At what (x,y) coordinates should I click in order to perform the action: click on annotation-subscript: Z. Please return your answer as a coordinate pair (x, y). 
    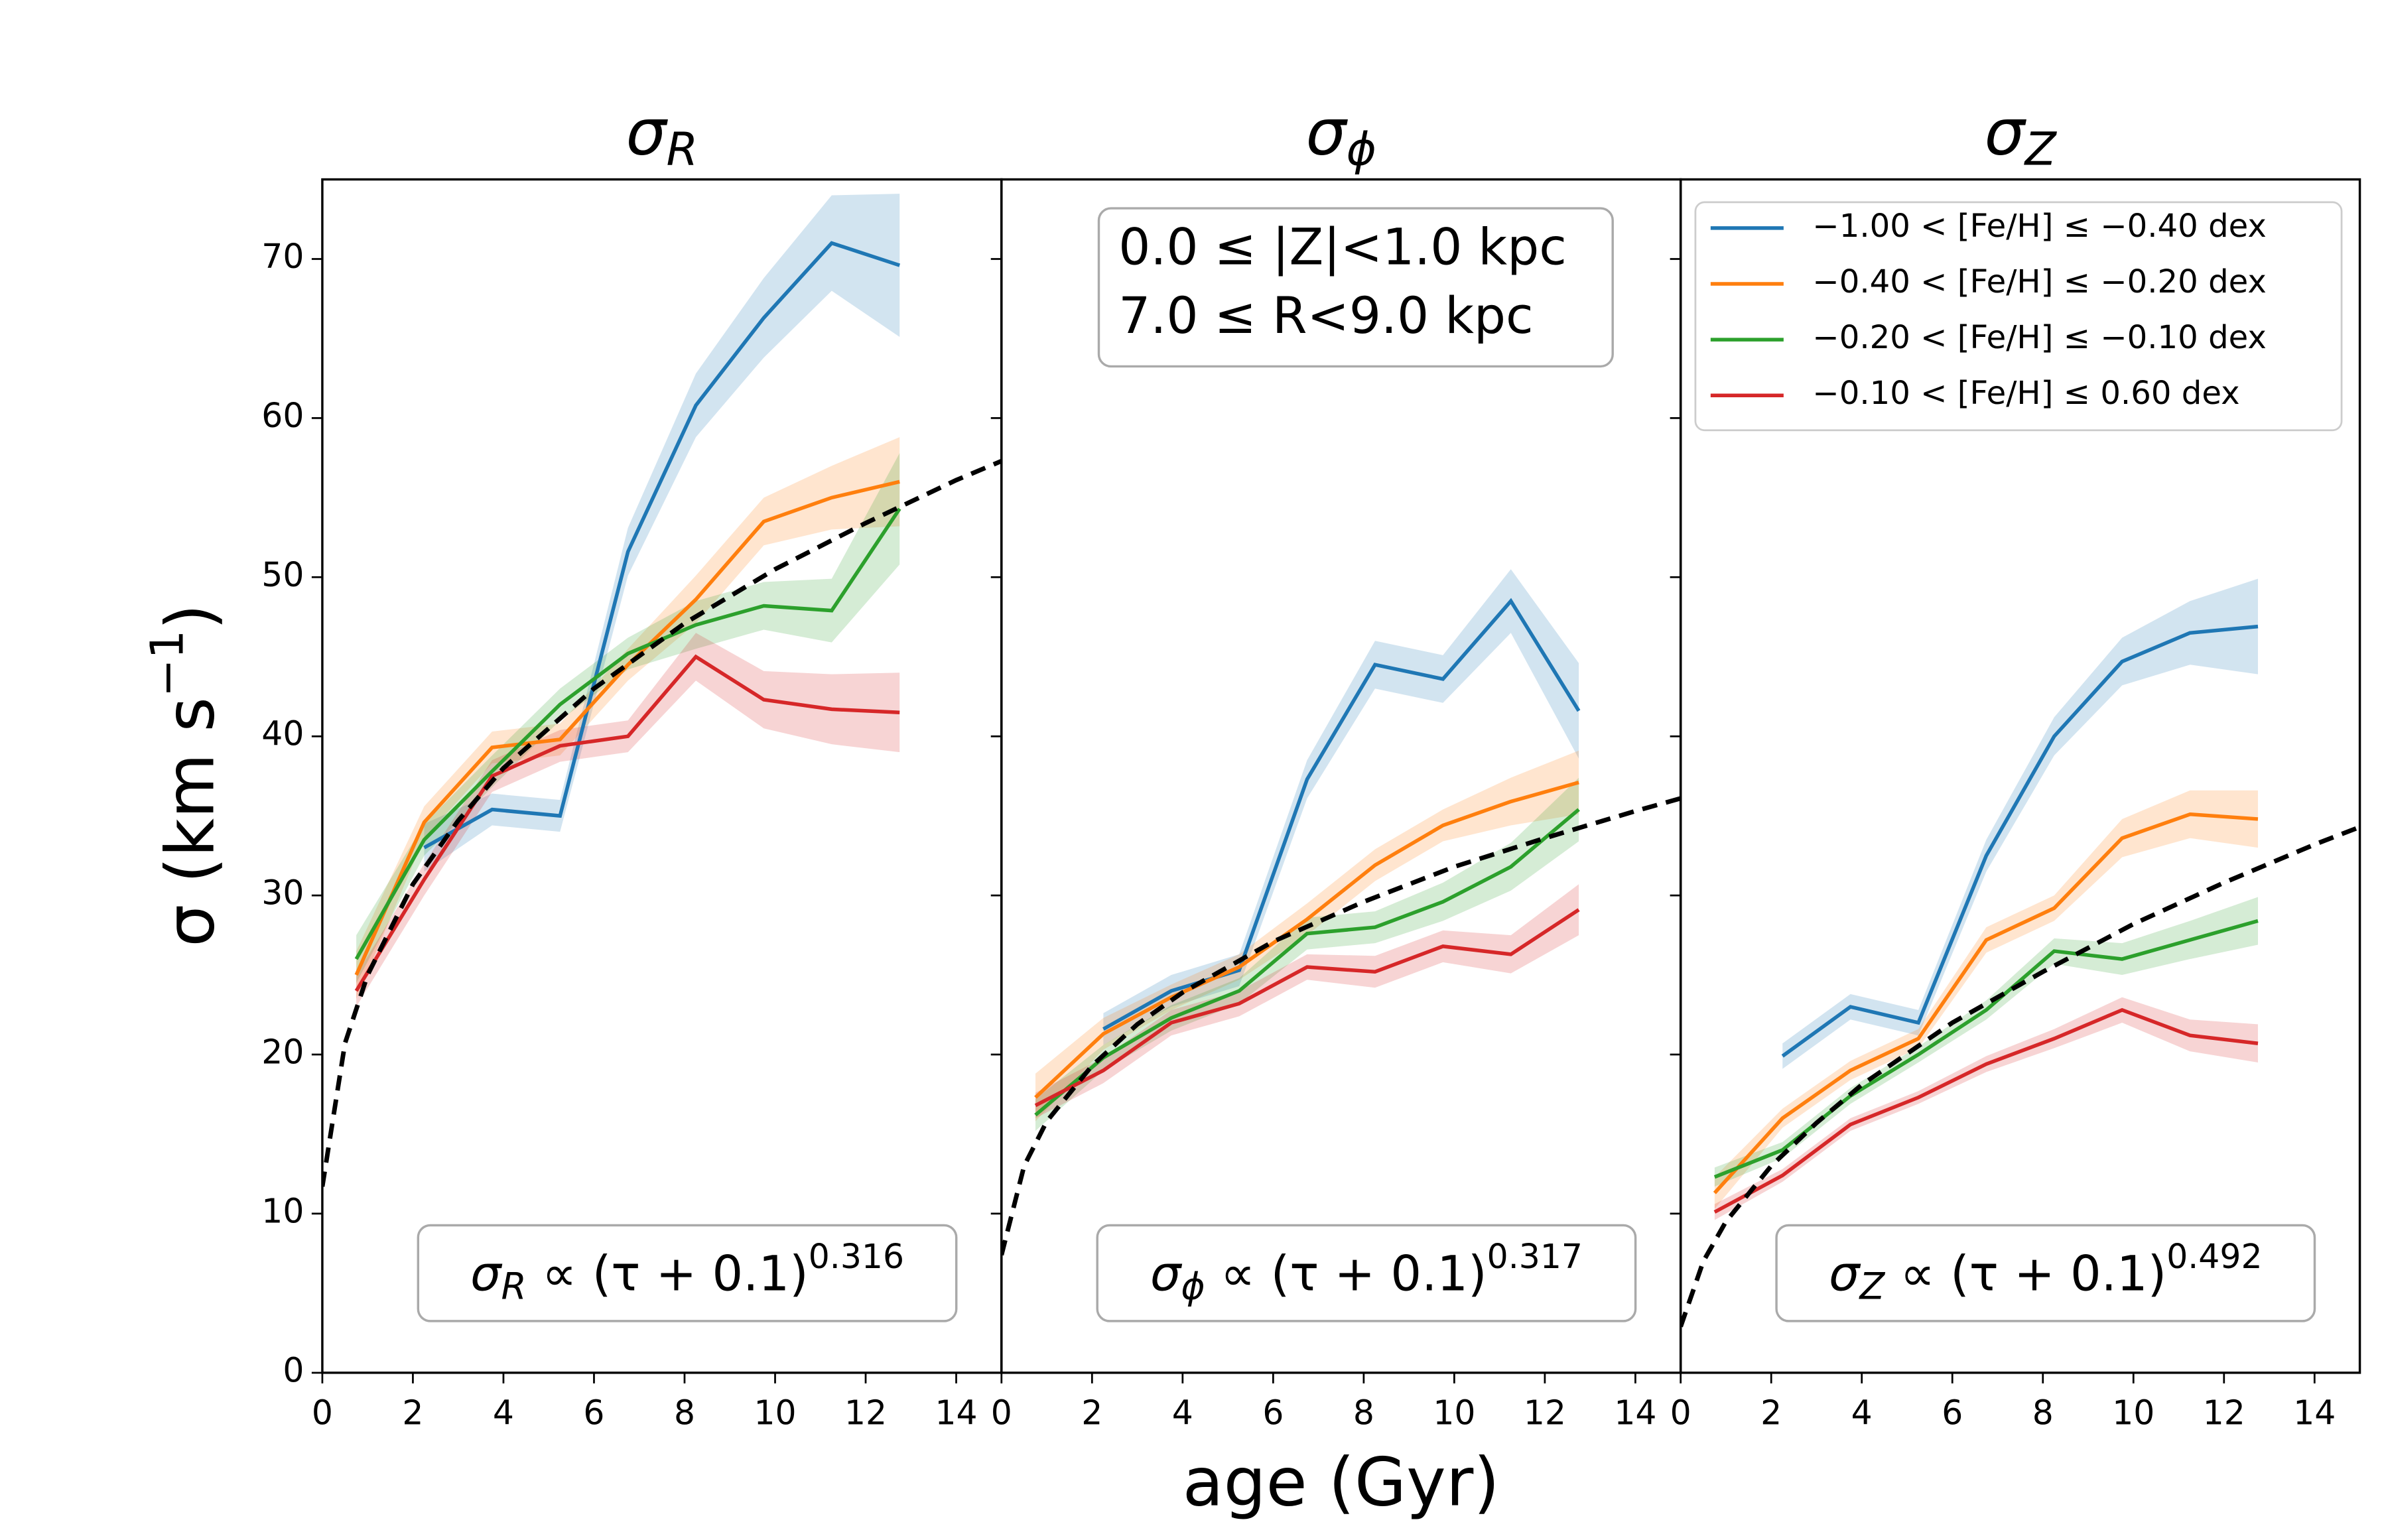
    Looking at the image, I should click on (1871, 1286).